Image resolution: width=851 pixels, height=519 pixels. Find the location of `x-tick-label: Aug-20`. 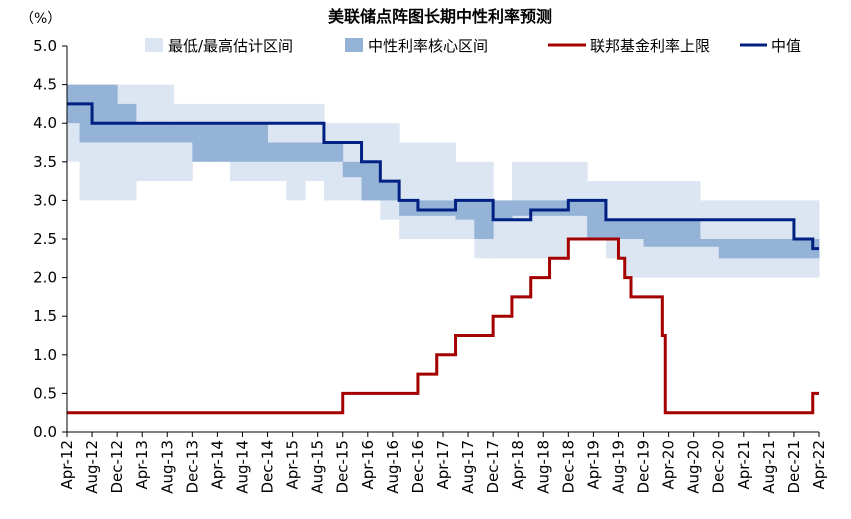

x-tick-label: Aug-20 is located at coordinates (694, 467).